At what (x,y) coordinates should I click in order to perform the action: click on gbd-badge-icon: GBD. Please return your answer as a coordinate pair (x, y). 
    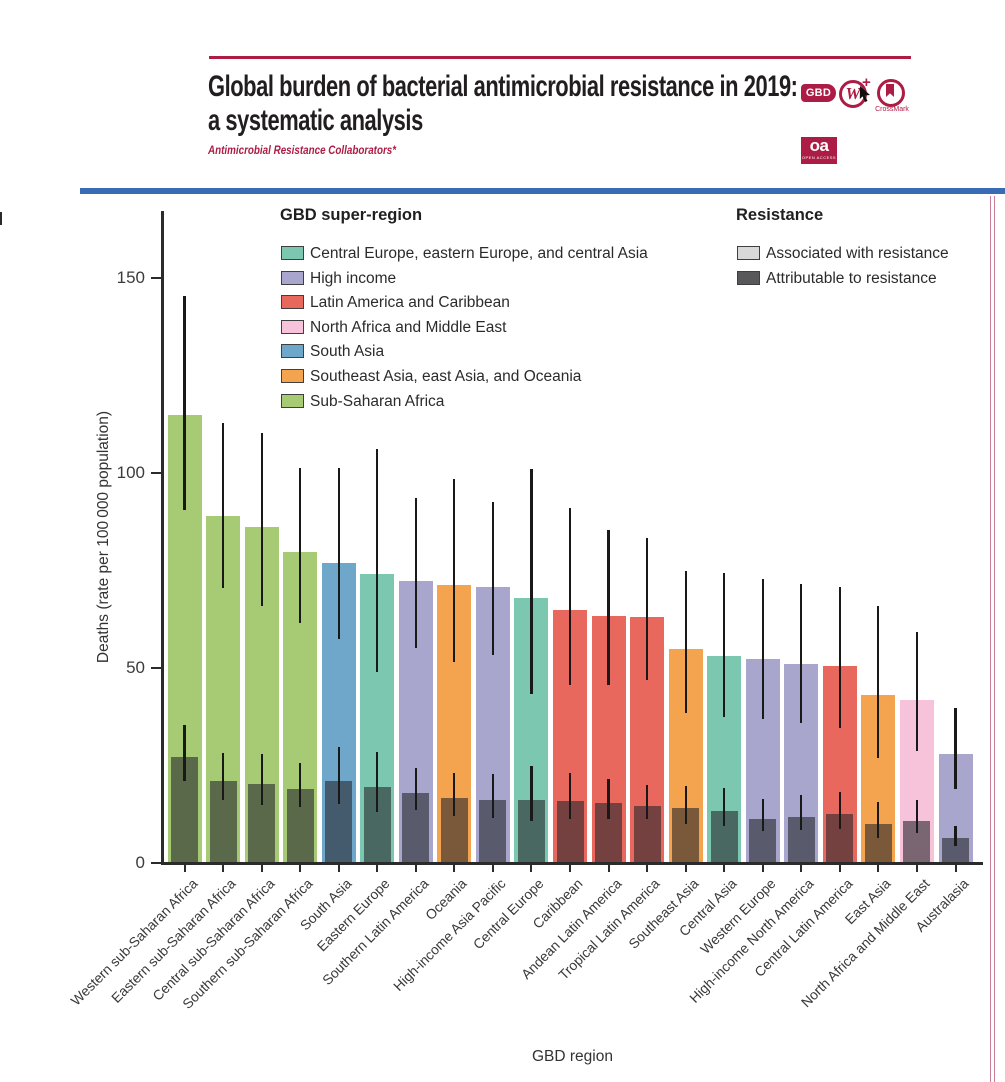
    Looking at the image, I should click on (818, 93).